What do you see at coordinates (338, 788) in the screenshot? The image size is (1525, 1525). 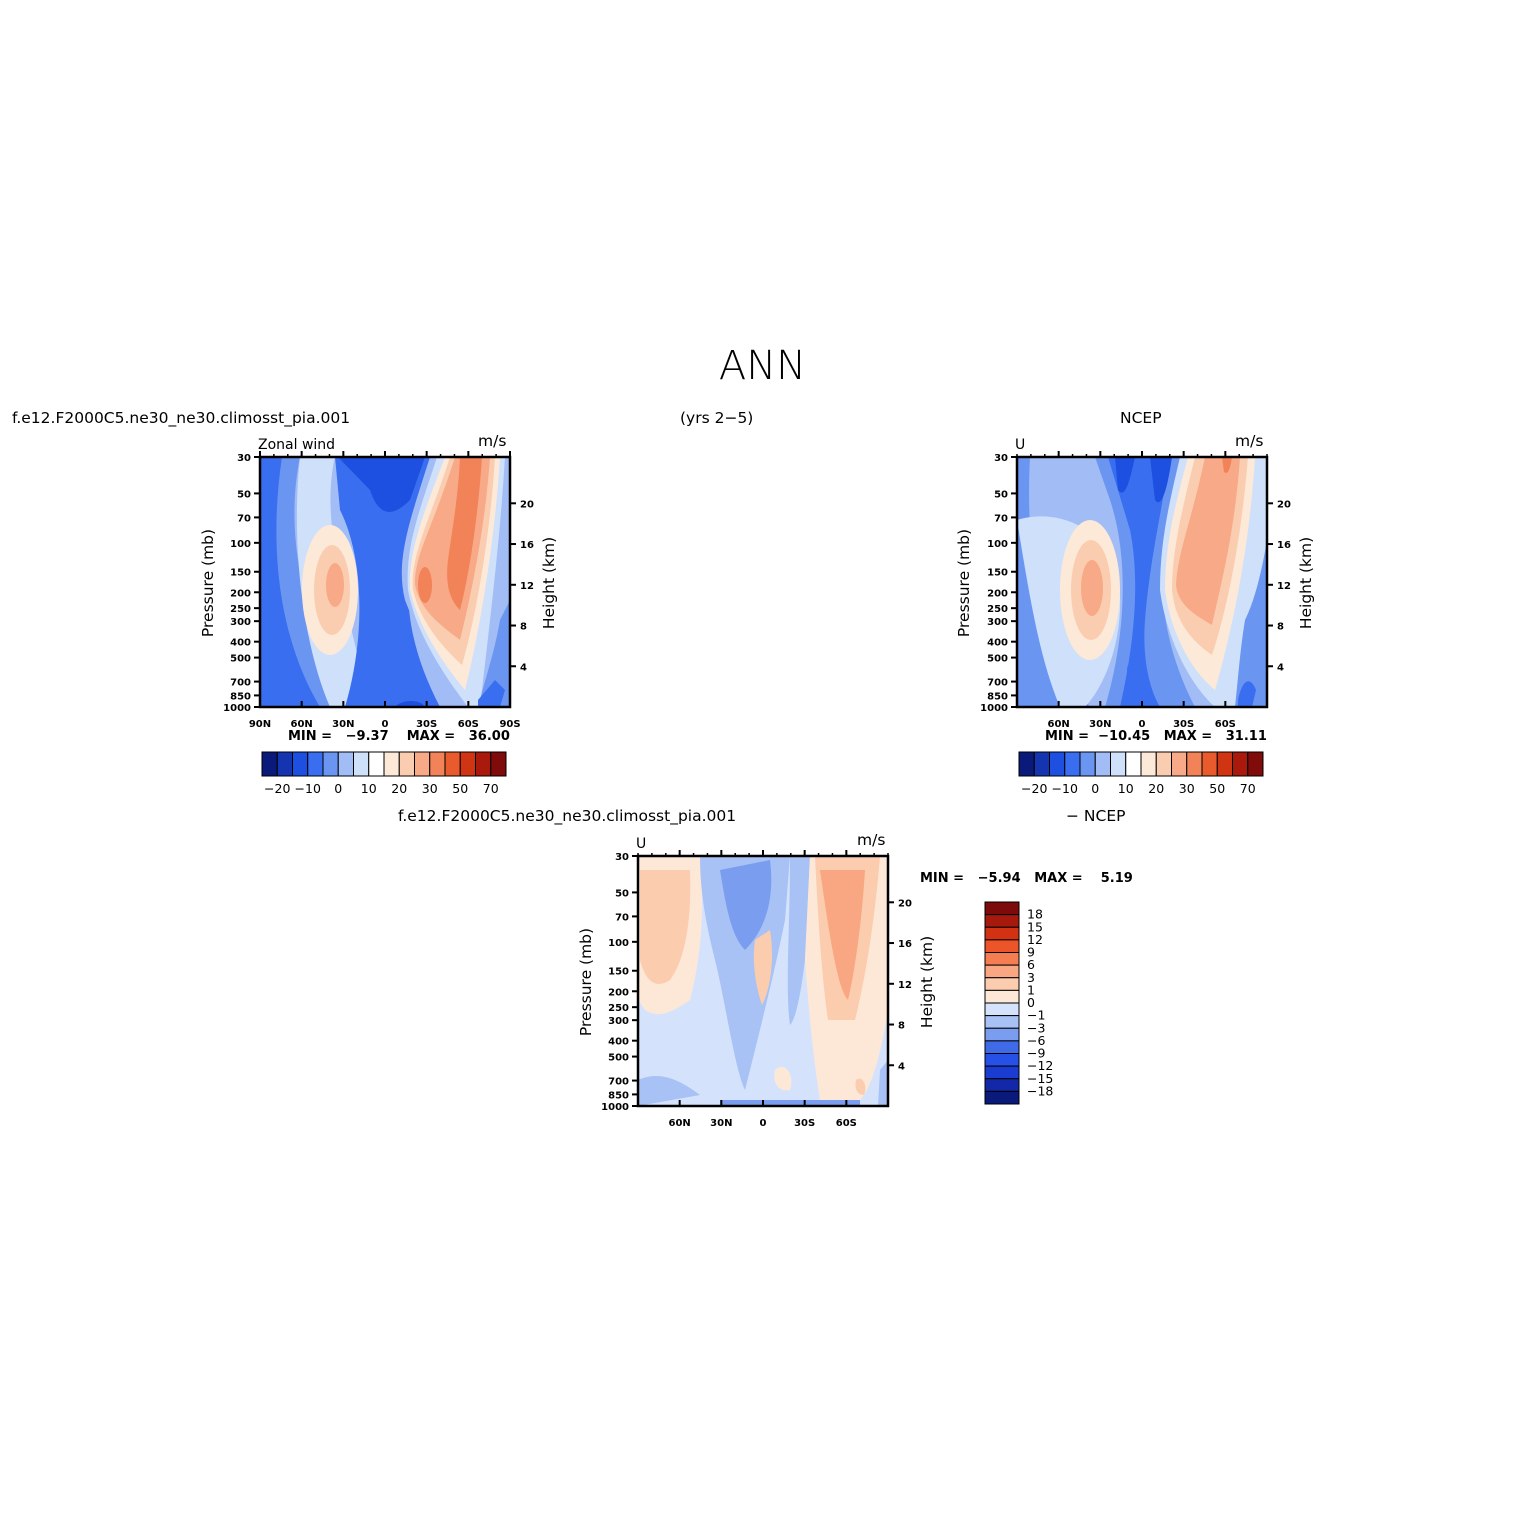 I see `model-colorbar-label: 0` at bounding box center [338, 788].